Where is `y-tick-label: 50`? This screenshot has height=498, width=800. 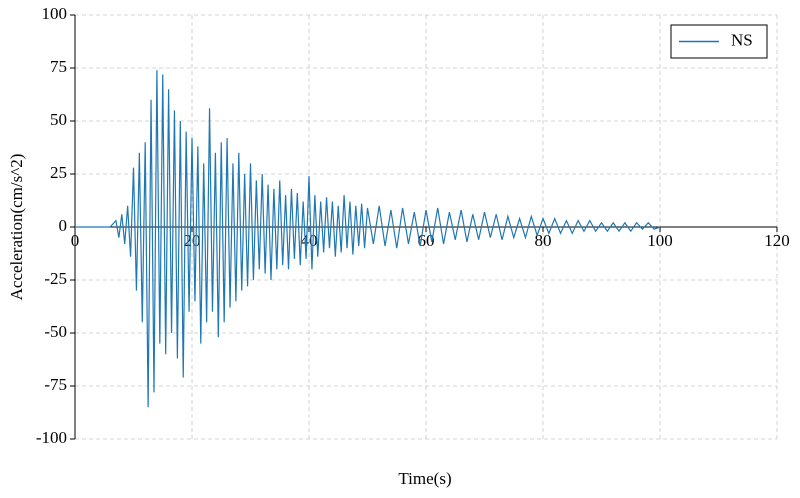 y-tick-label: 50 is located at coordinates (58, 119).